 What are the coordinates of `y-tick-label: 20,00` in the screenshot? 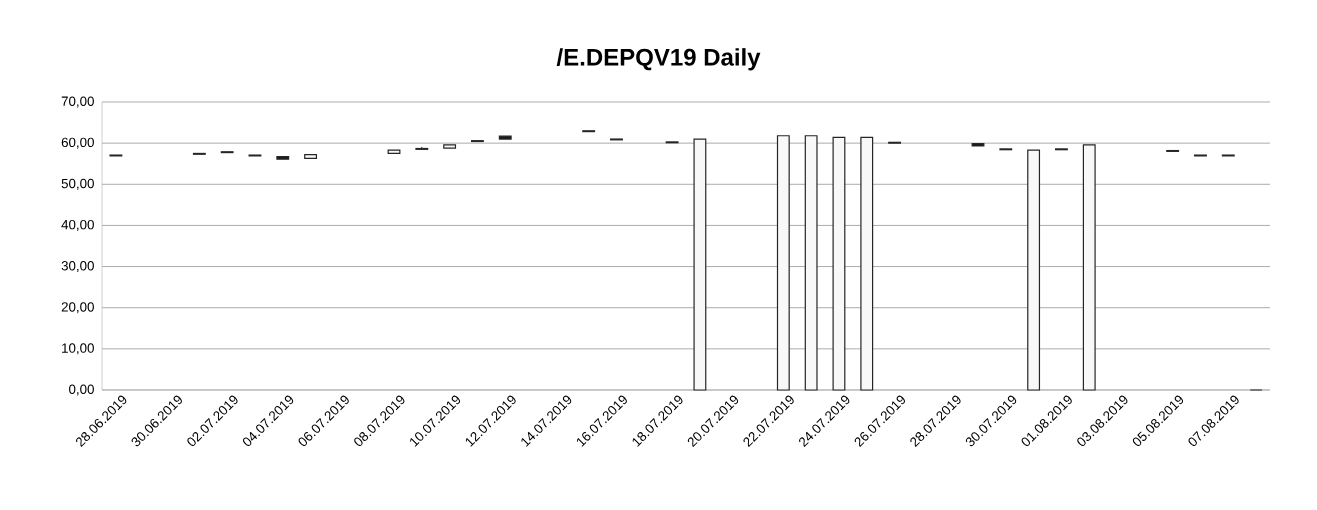 It's located at (77, 308).